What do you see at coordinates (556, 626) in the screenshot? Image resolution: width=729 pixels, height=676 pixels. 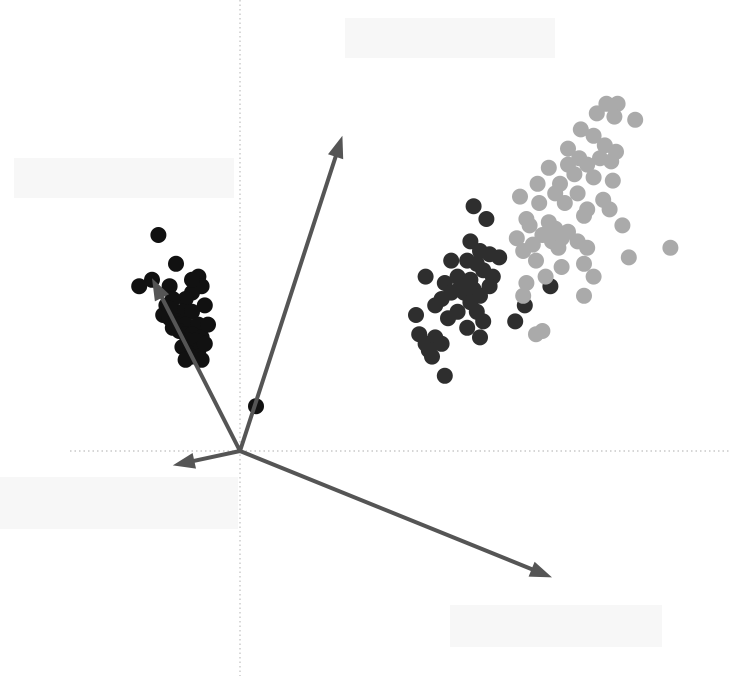 I see `bottom-right-label-panel` at bounding box center [556, 626].